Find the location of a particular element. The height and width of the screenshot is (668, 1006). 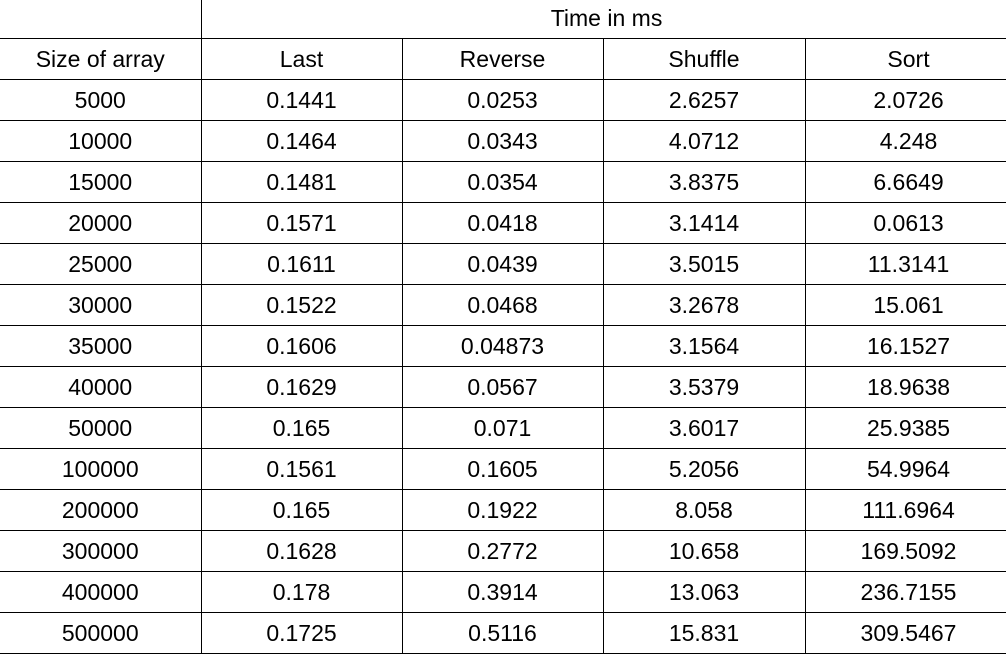

table-row: 20000 0.1571 0.0418 3.1414 0.0613 is located at coordinates (503, 223).